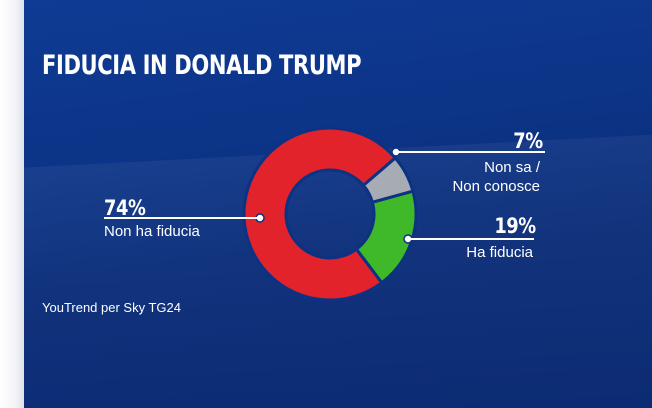 This screenshot has width=652, height=408. I want to click on slice-ha-fiducia, so click(386, 237).